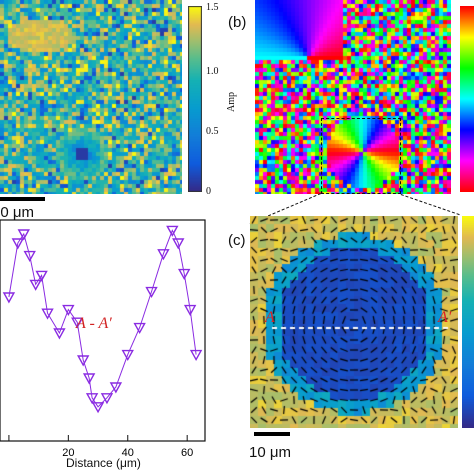 The image size is (474, 474). Describe the element at coordinates (468, 322) in the screenshot. I see `colorbar-c` at that location.